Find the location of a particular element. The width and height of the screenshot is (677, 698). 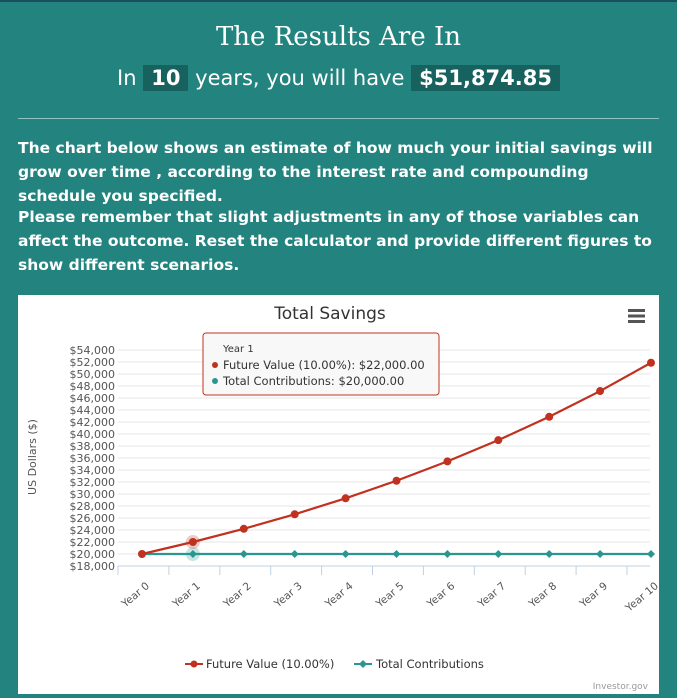

x-tick-label: Year 4 is located at coordinates (338, 595).